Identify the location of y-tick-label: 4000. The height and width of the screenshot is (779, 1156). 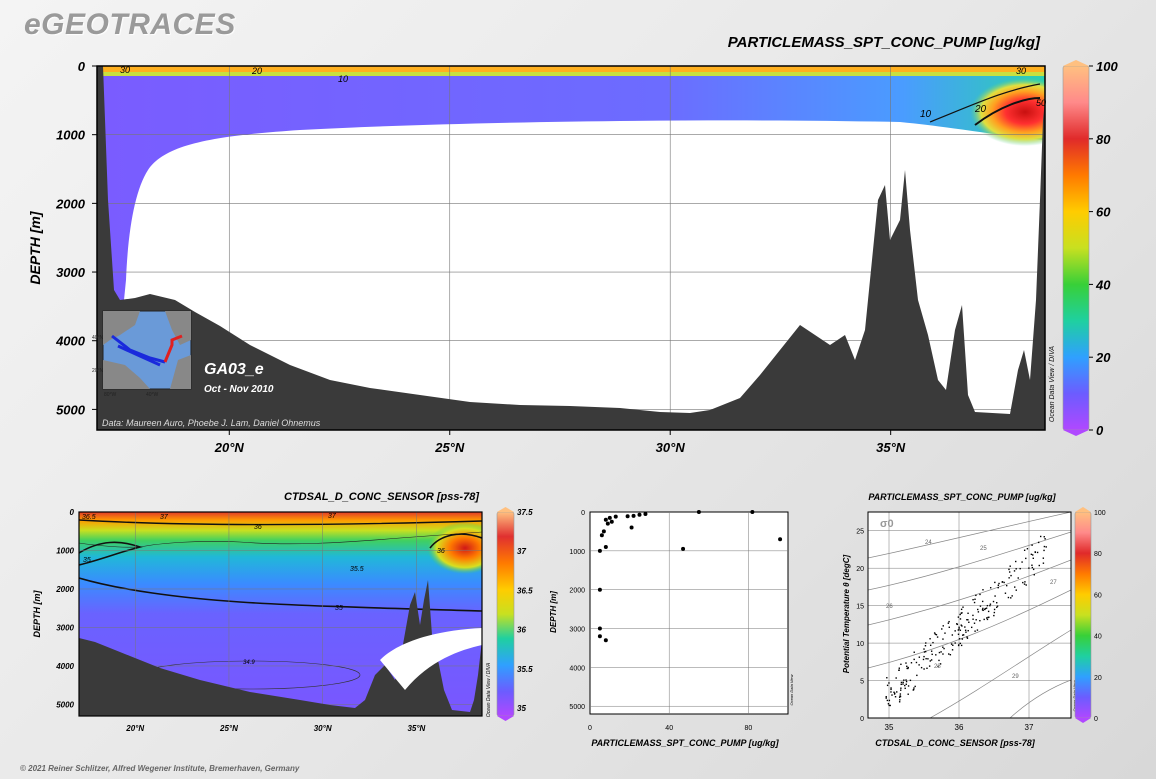
(70, 341).